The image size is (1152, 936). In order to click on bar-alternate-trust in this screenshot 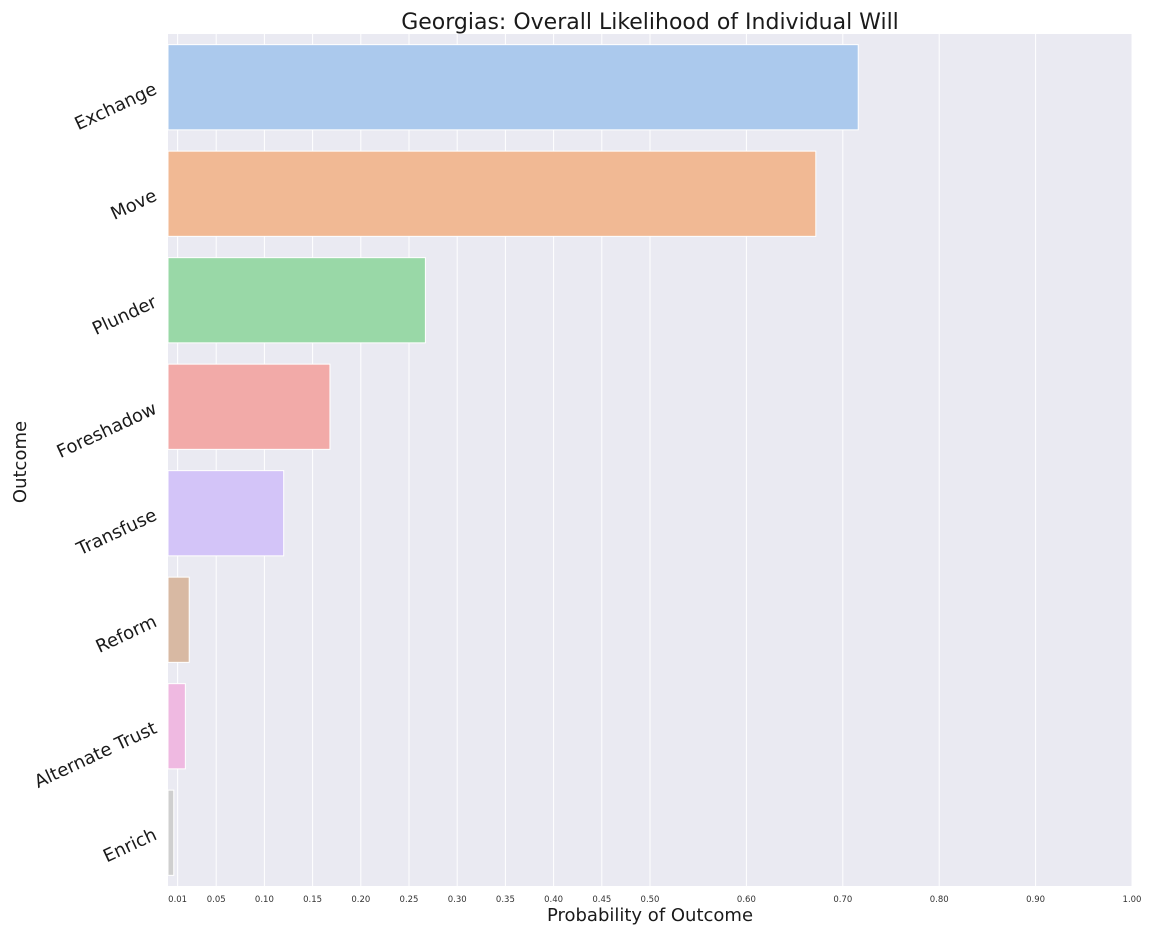, I will do `click(176, 726)`.